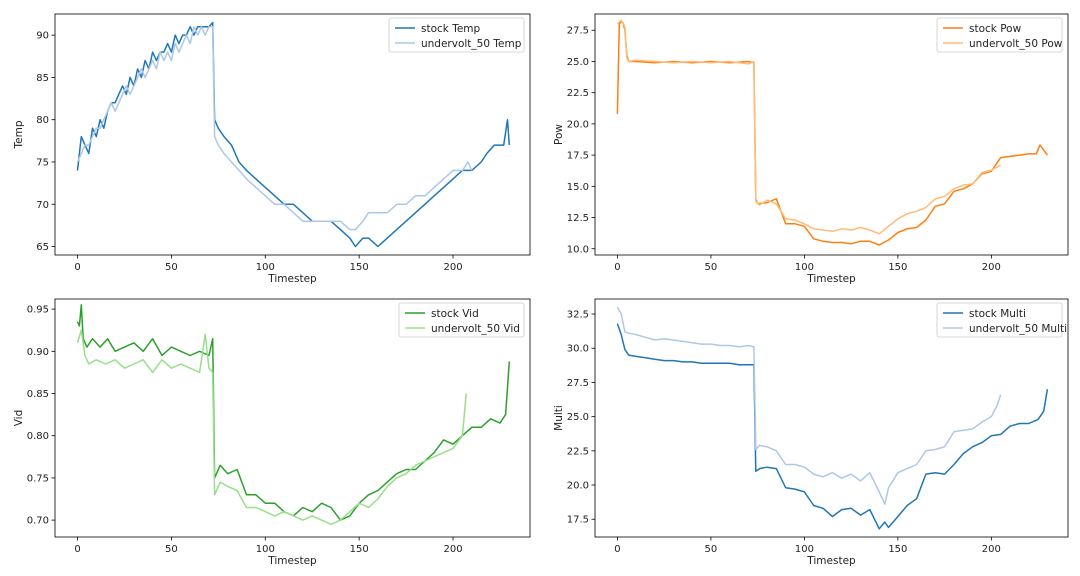 This screenshot has height=576, width=1080. Describe the element at coordinates (38, 521) in the screenshot. I see `y-tick-label: 0.70` at that location.